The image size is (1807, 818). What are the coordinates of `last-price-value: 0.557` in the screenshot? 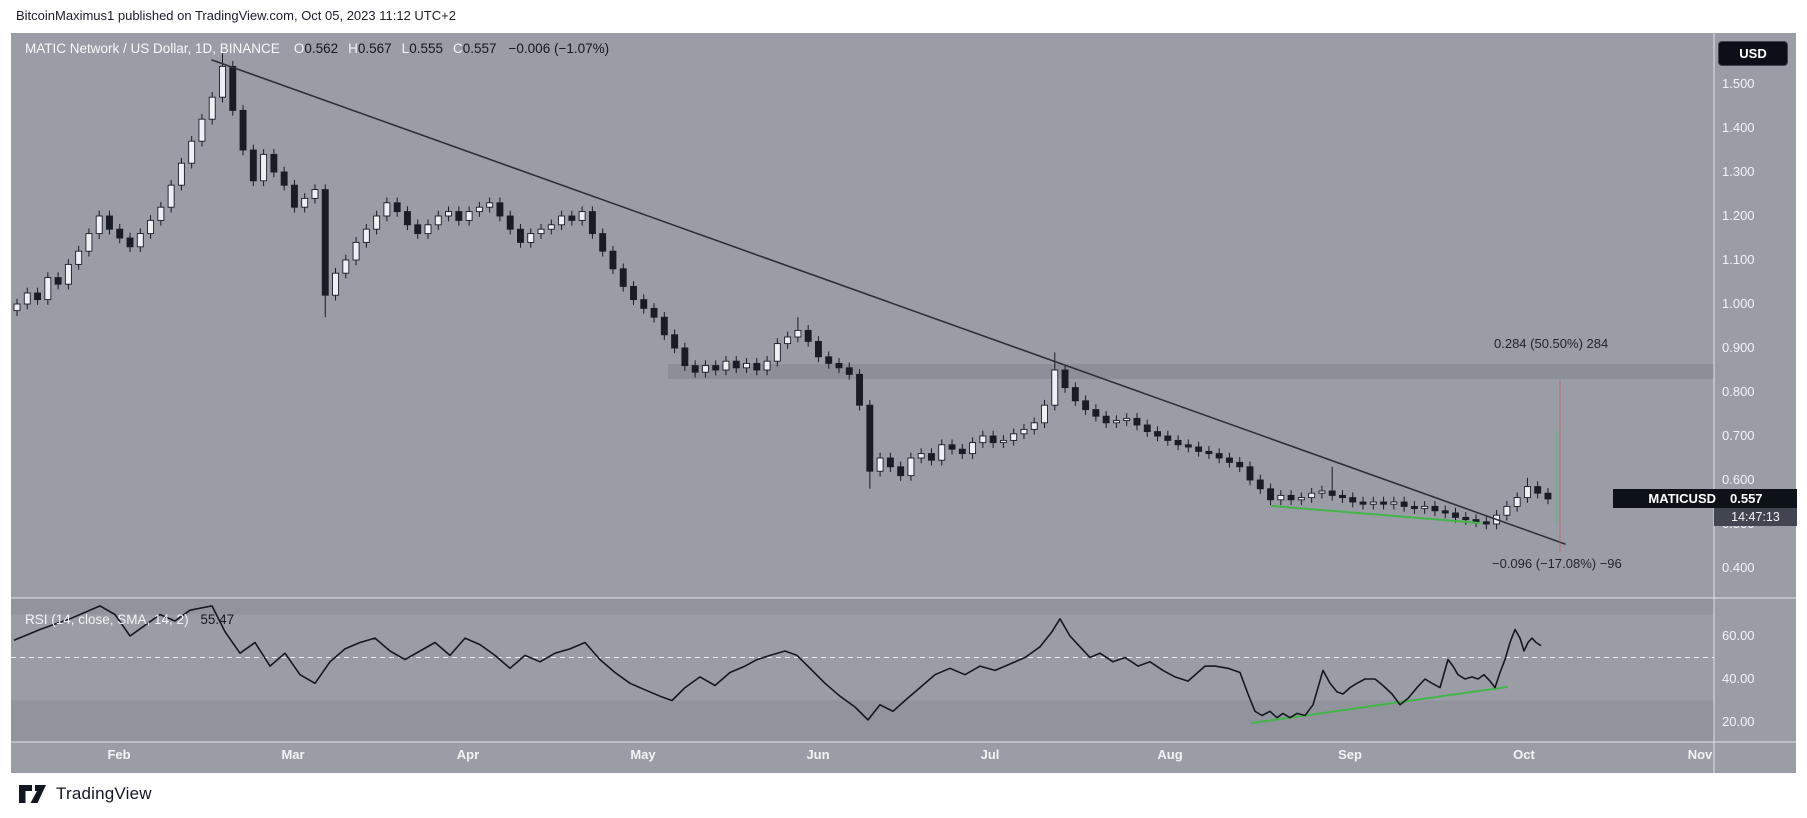 It's located at (1746, 498).